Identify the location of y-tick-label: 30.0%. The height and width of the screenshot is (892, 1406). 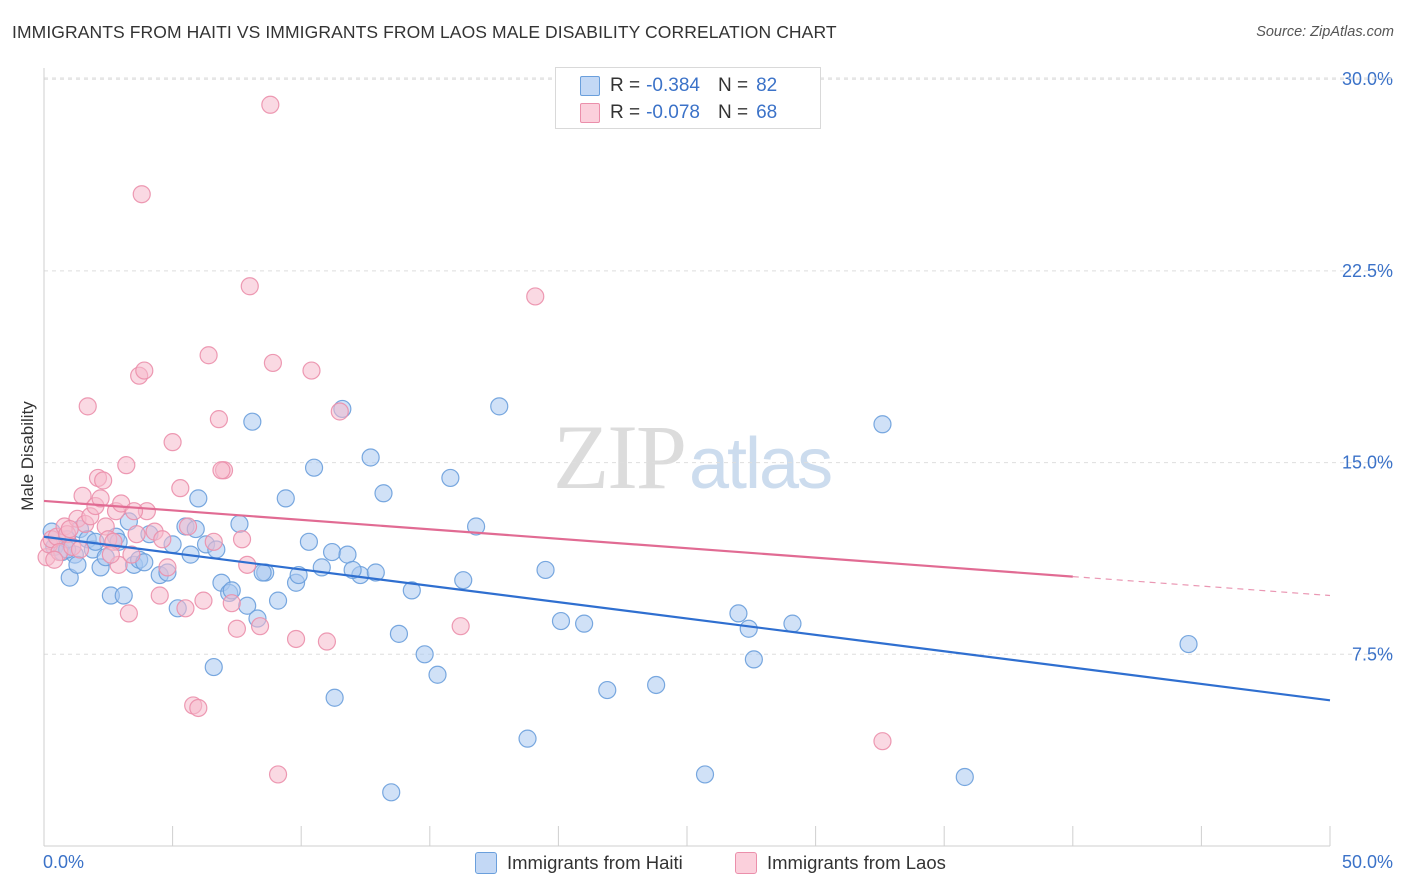
(1367, 79).